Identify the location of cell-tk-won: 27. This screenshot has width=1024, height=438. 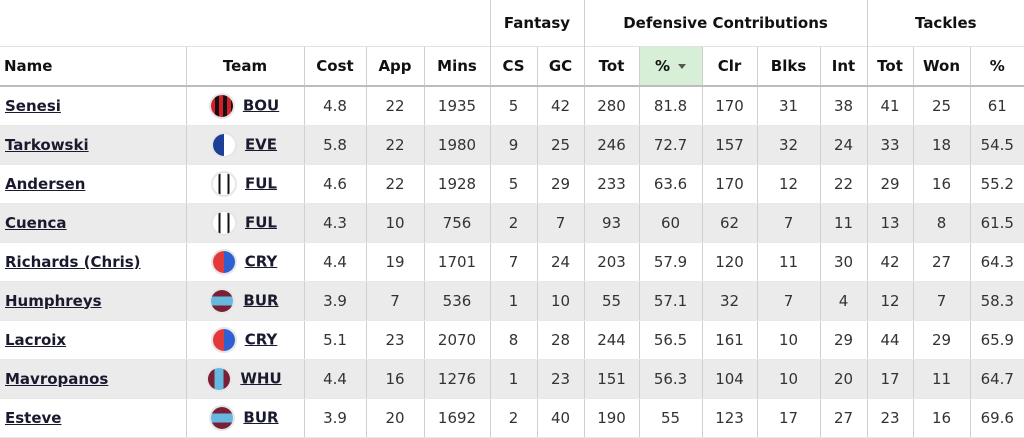
(941, 262).